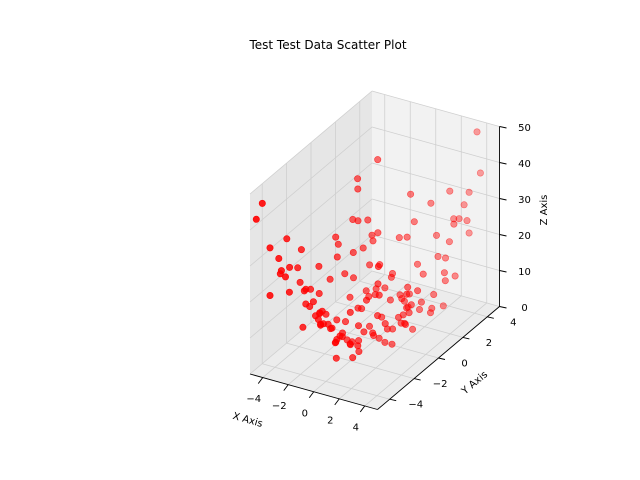 This screenshot has height=480, width=640. What do you see at coordinates (464, 364) in the screenshot?
I see `y-tick-label: 0` at bounding box center [464, 364].